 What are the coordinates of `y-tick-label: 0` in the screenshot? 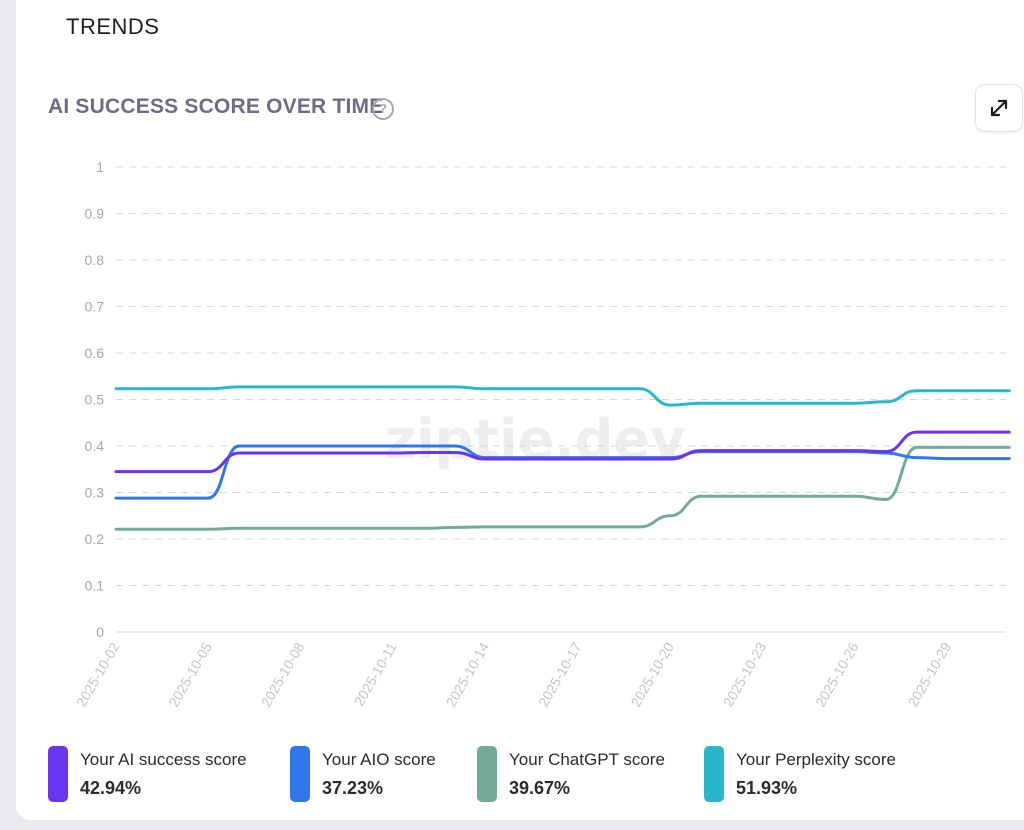 It's located at (100, 632).